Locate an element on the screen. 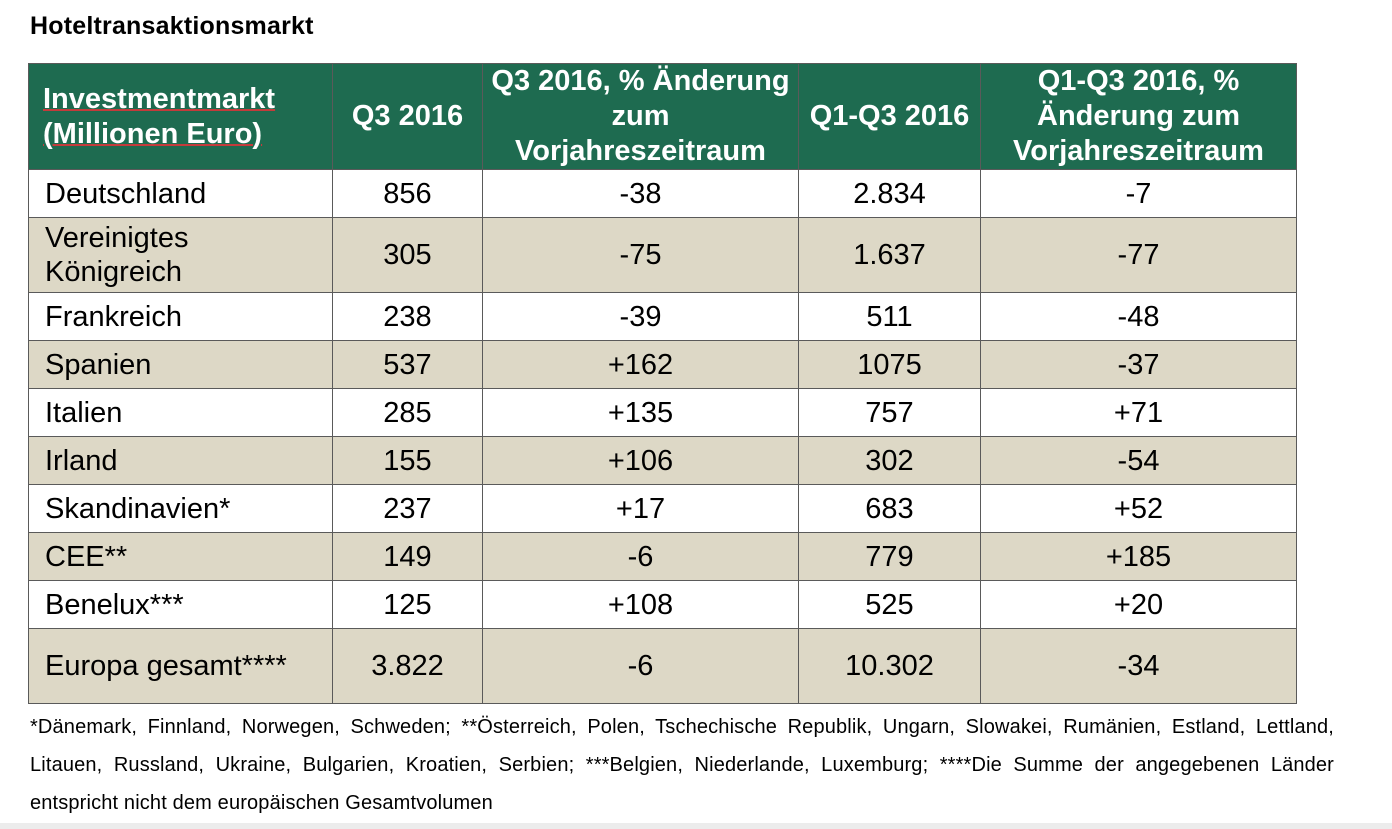 The width and height of the screenshot is (1392, 829). table-row: Irland 155 +106 302 -54 is located at coordinates (662, 460).